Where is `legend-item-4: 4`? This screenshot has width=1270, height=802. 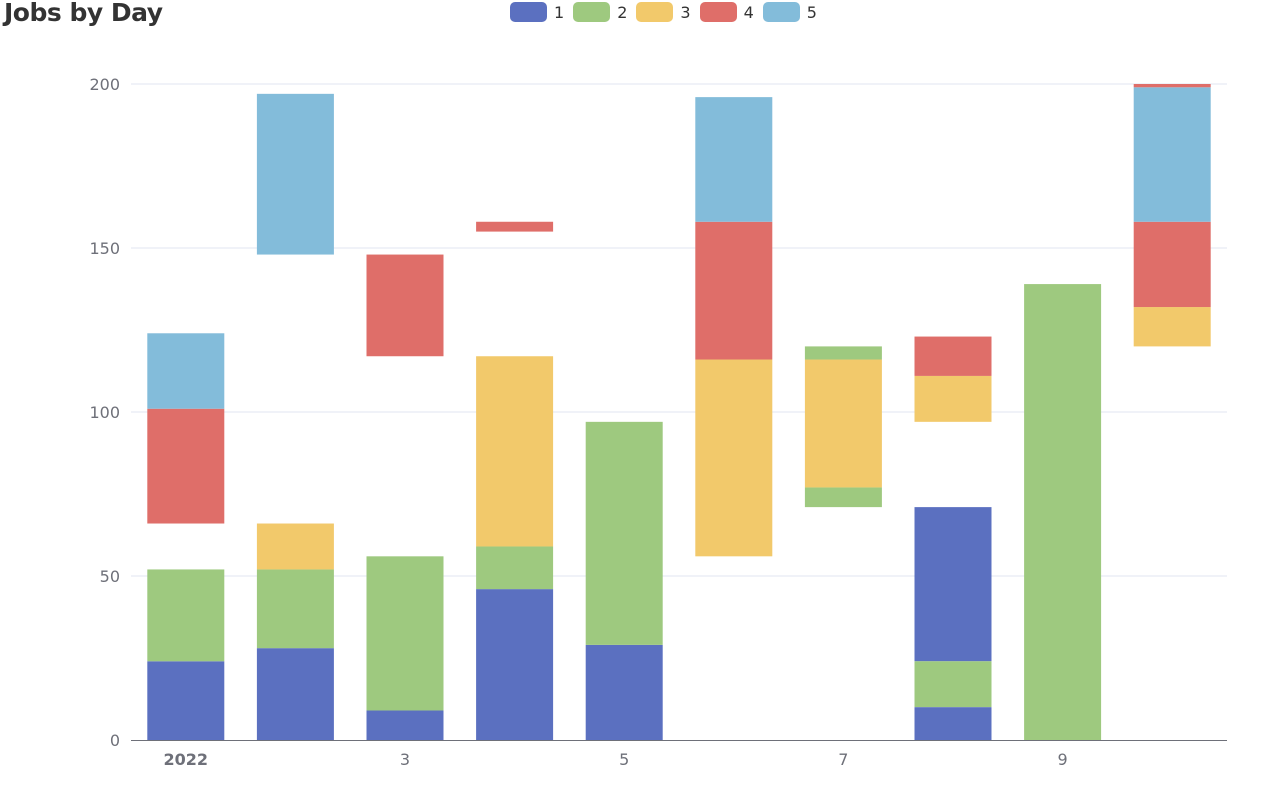
legend-item-4: 4 is located at coordinates (726, 12).